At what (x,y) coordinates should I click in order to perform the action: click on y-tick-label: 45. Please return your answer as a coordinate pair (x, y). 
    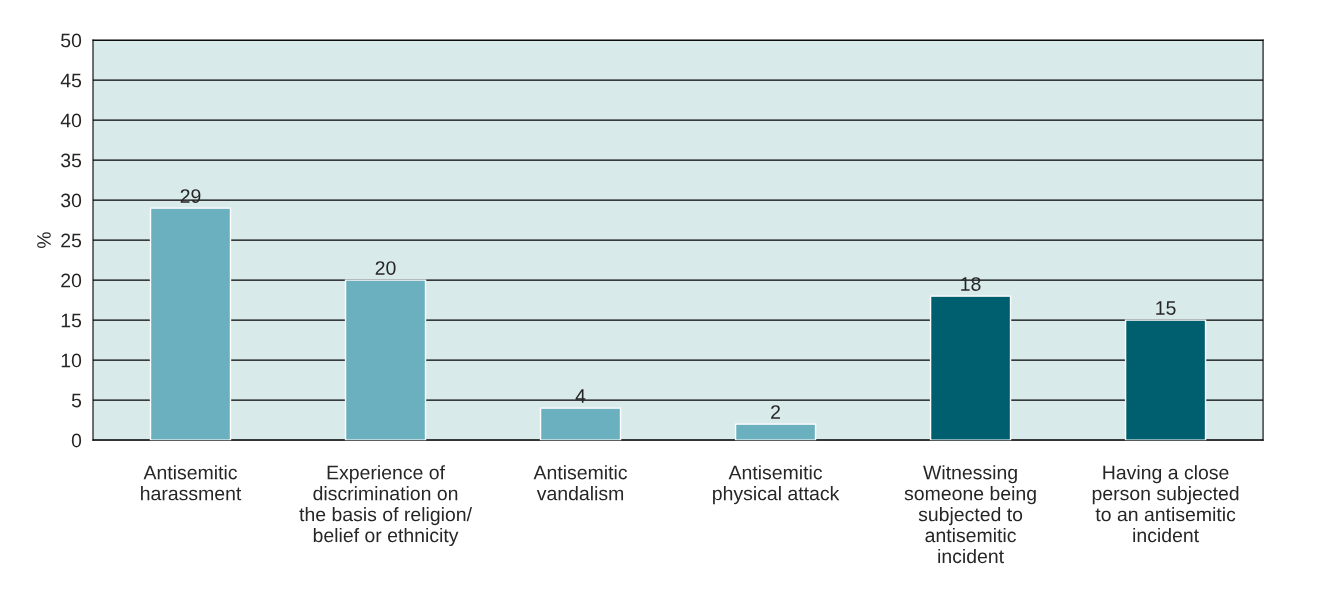
    Looking at the image, I should click on (71, 80).